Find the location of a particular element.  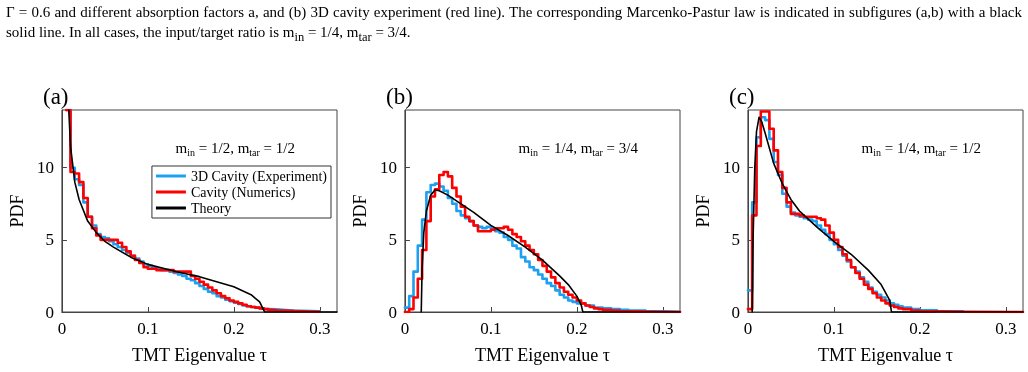

legend-label: 3D Cavity (Experiment) is located at coordinates (259, 176).